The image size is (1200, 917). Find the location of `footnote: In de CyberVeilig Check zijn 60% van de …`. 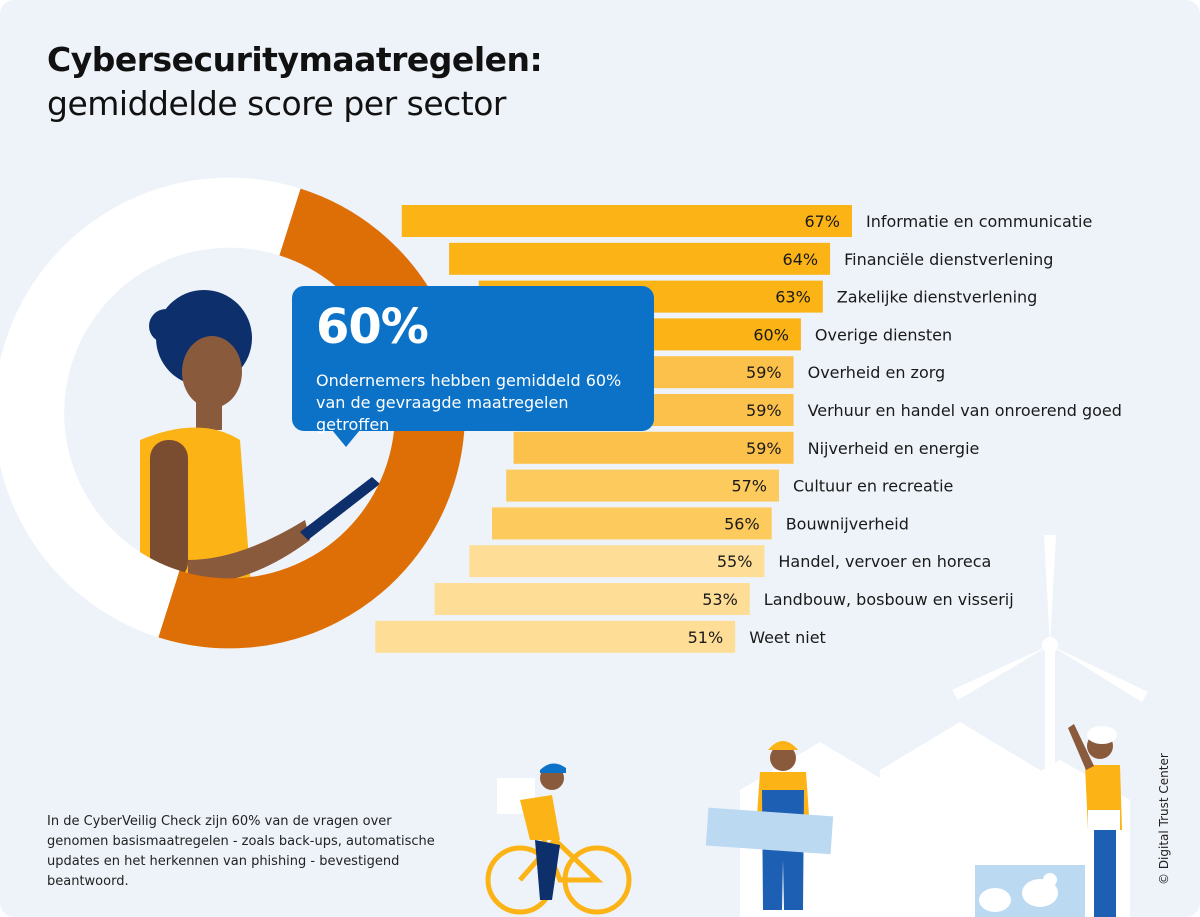

footnote: In de CyberVeilig Check zijn 60% van de … is located at coordinates (241, 851).